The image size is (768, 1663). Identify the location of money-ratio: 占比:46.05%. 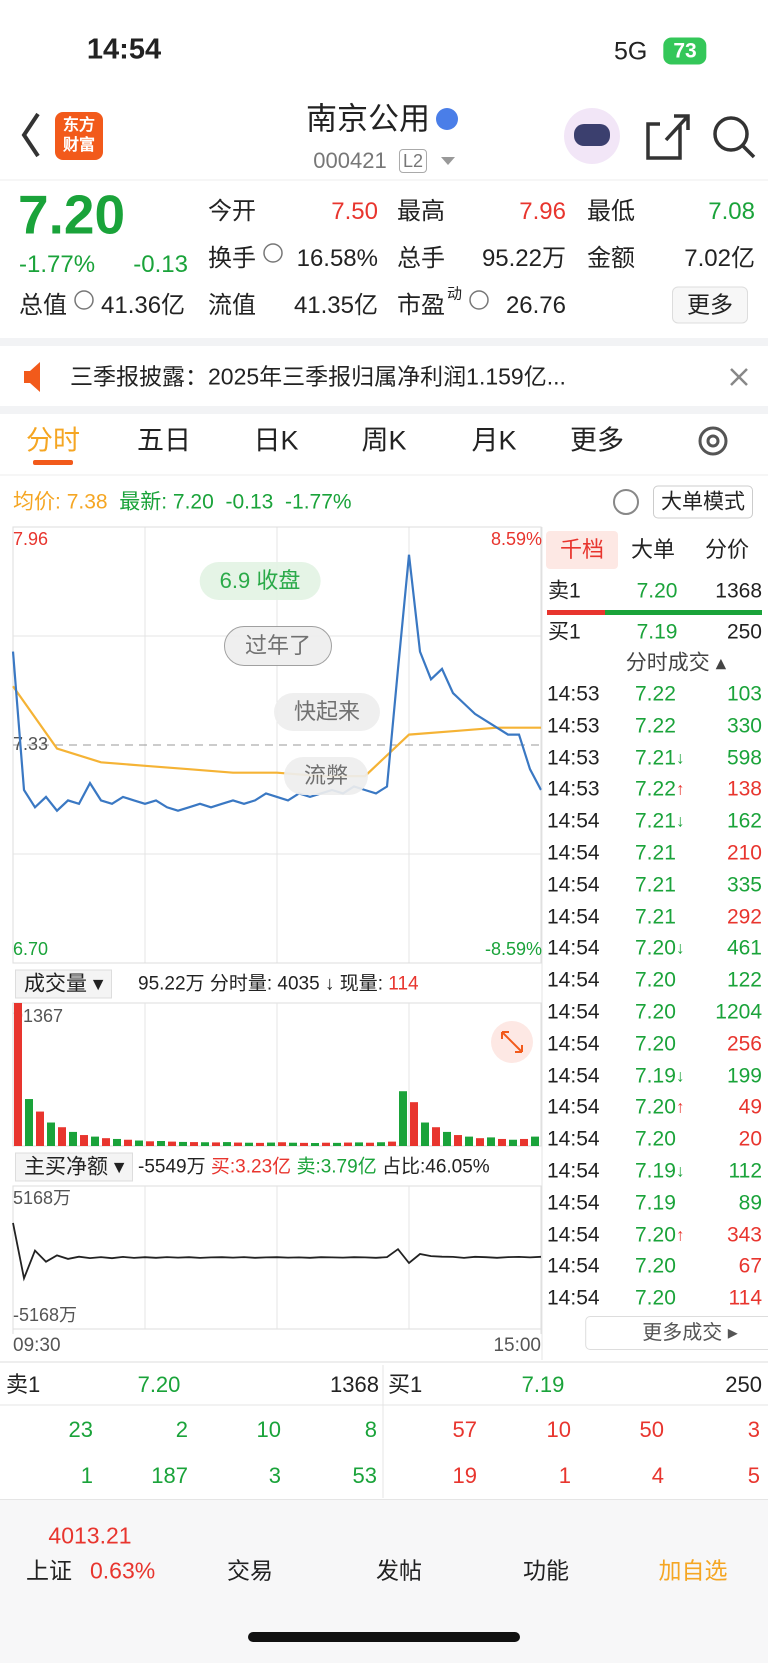
(435, 1167).